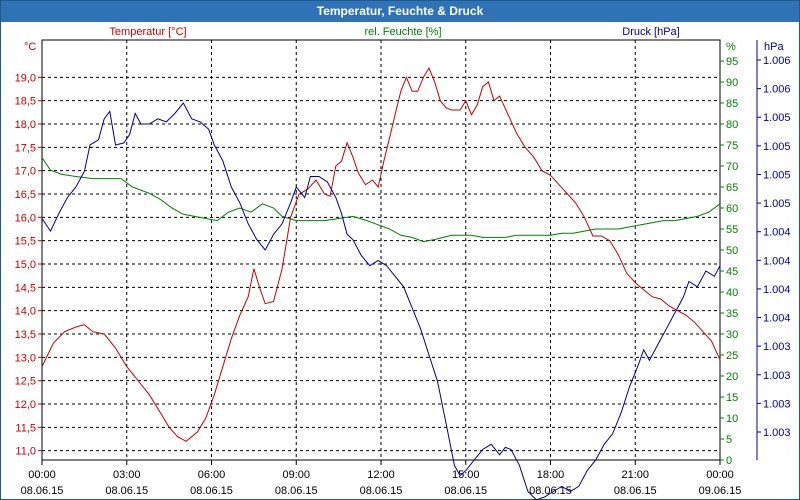 The height and width of the screenshot is (500, 800). Describe the element at coordinates (25, 125) in the screenshot. I see `temp-tick-label: 18,0` at that location.